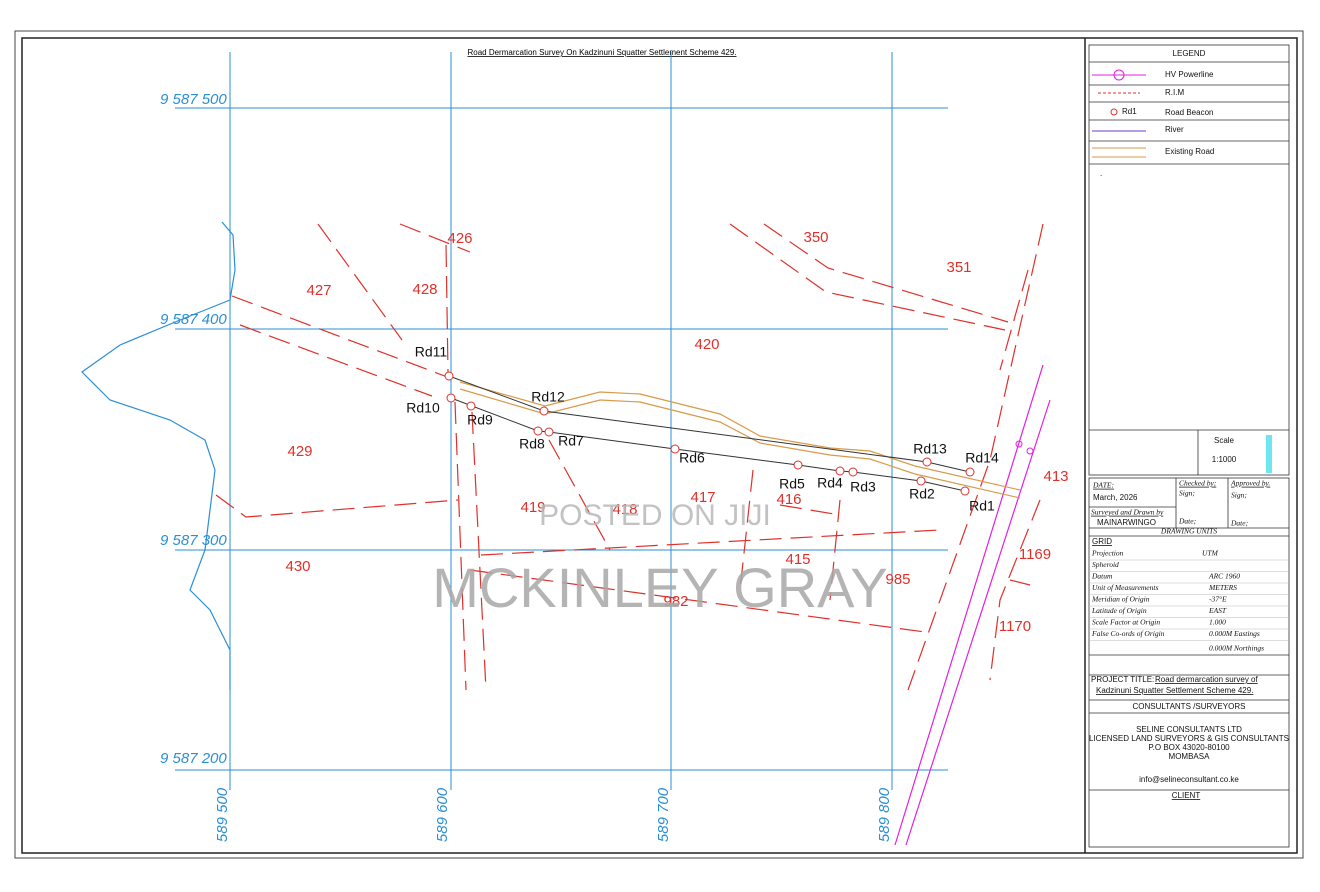  What do you see at coordinates (1189, 729) in the screenshot?
I see `consultant-line: SELINE CONSULTANTS LTD` at bounding box center [1189, 729].